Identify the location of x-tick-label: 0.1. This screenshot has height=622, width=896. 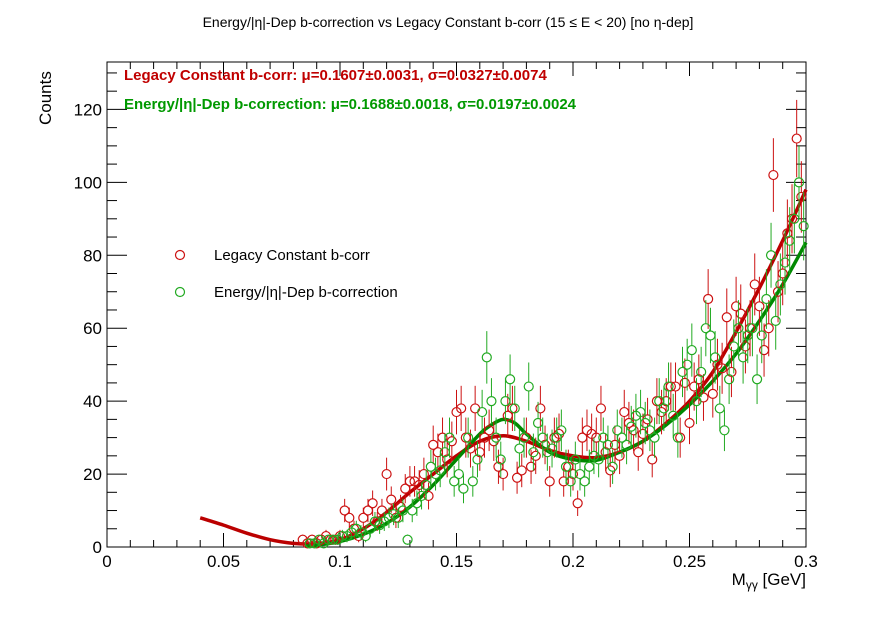
(340, 561).